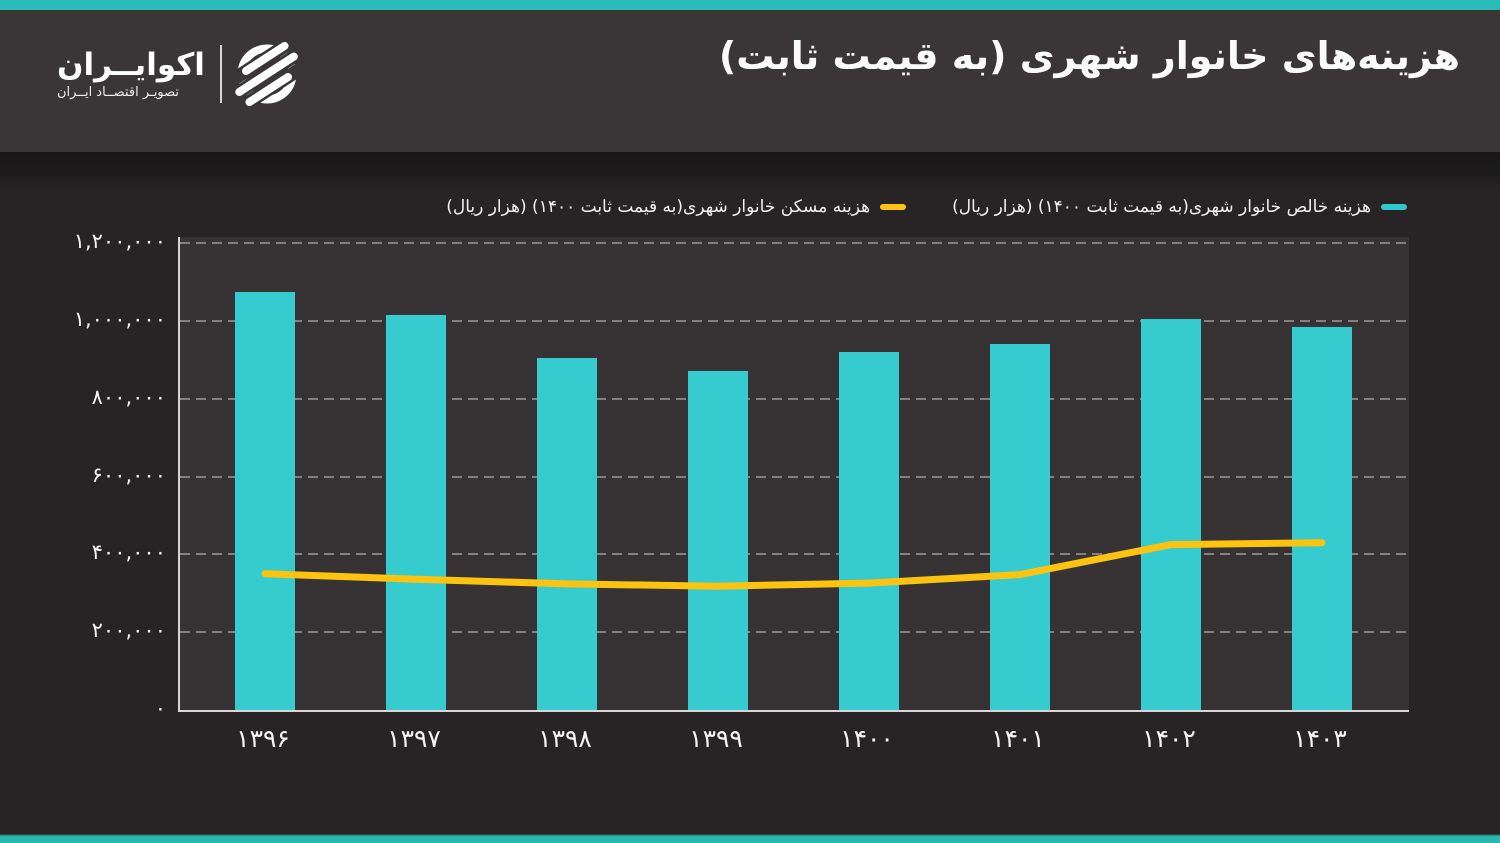  Describe the element at coordinates (1394, 207) in the screenshot. I see `teal-swatch-icon` at that location.